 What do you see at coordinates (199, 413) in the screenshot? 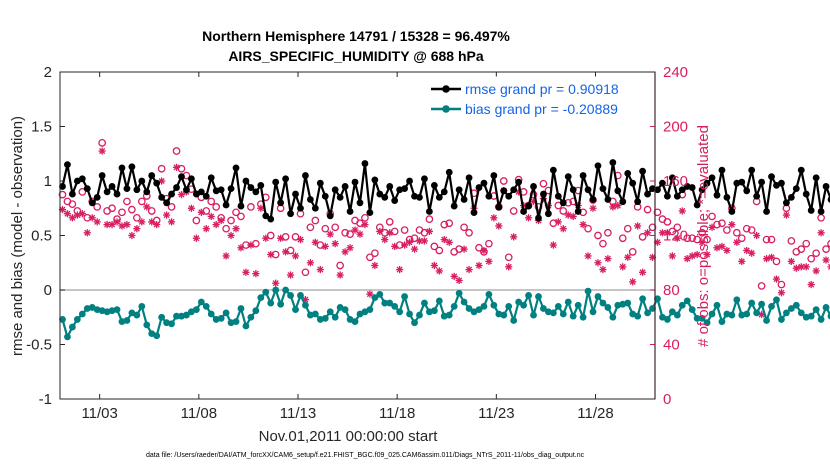
I see `x-tick-label: 11/08` at bounding box center [199, 413].